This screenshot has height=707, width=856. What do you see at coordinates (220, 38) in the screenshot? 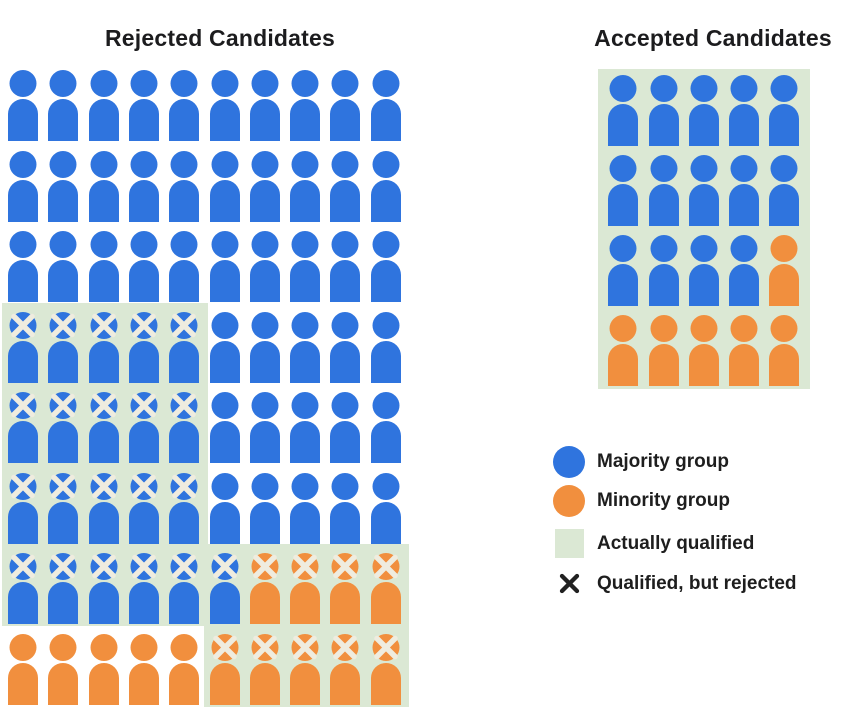
I see `rejected-candidates-title: Rejected Candidates` at bounding box center [220, 38].